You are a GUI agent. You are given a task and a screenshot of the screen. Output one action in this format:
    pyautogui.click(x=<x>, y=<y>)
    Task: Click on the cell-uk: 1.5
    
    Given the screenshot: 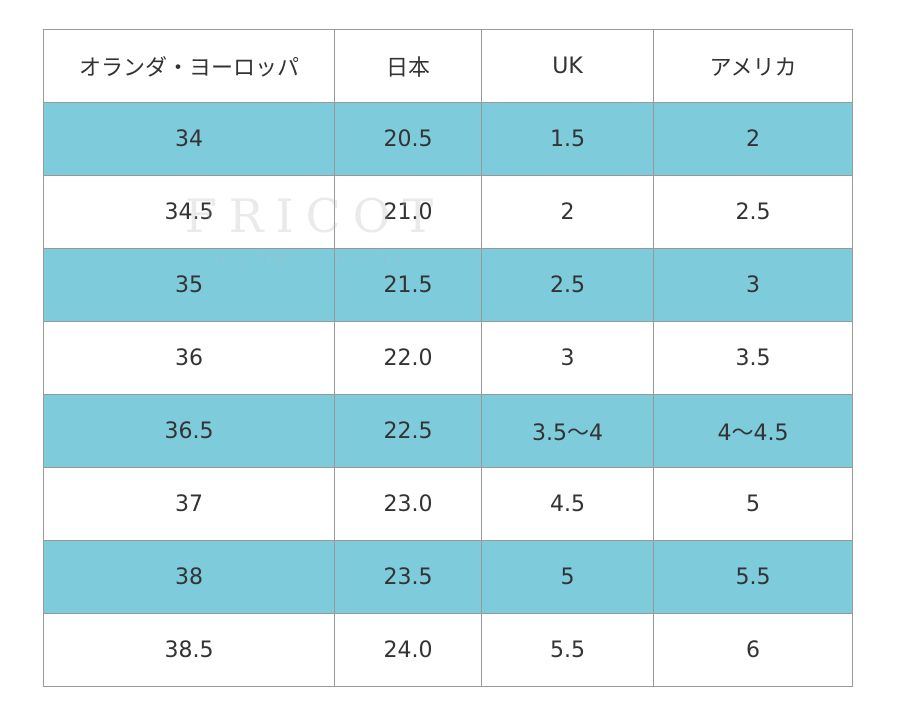 What is the action you would take?
    pyautogui.click(x=567, y=139)
    